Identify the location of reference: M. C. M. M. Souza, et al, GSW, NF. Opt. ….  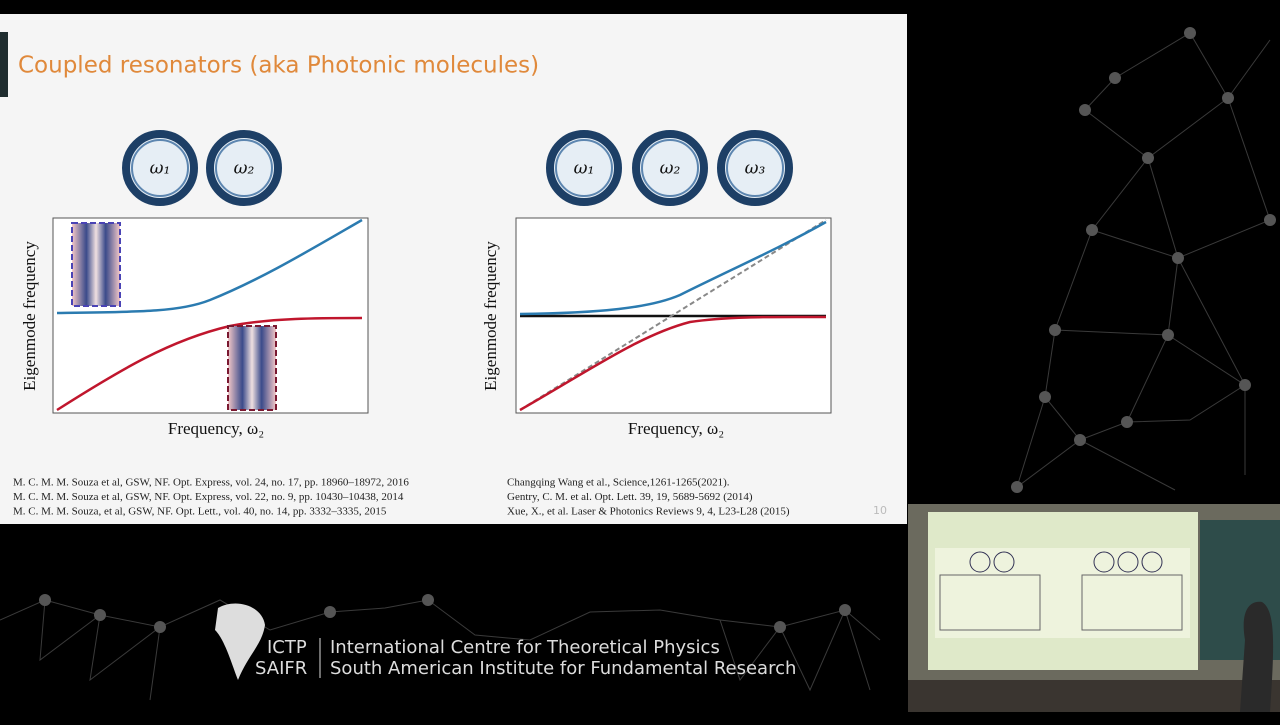
(200, 512).